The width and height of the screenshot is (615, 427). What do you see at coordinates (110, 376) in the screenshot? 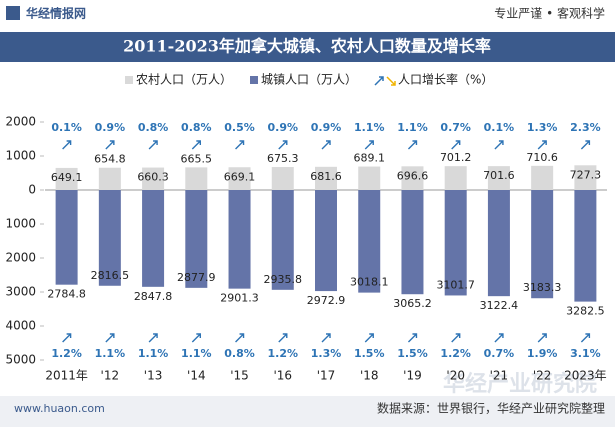
I see `x-tick-label: '12` at bounding box center [110, 376].